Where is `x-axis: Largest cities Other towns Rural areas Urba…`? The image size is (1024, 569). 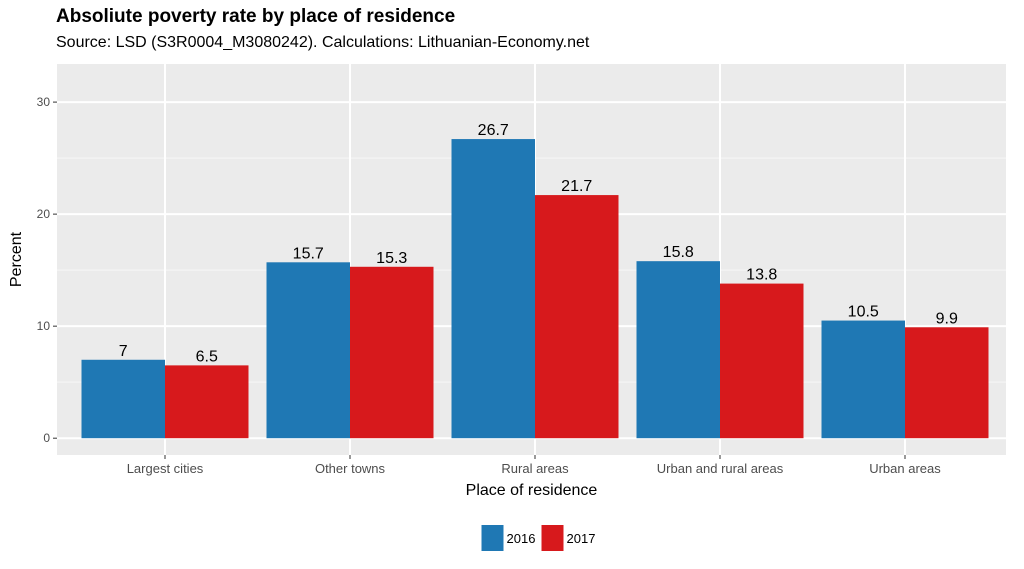
x-axis: Largest cities Other towns Rural areas Urba… is located at coordinates (534, 465).